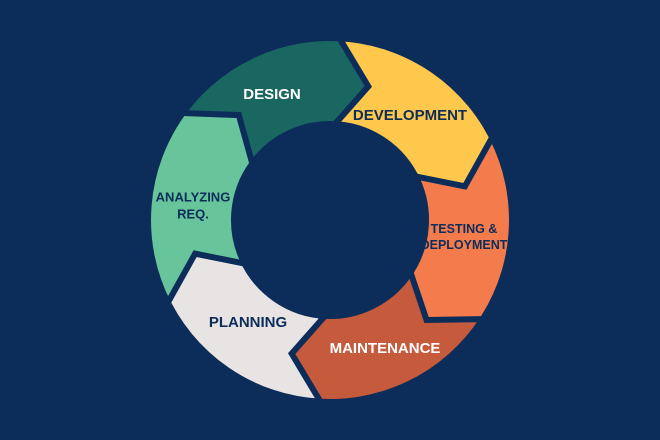 Image resolution: width=660 pixels, height=440 pixels. I want to click on label-maintenance: MAINTENANCE, so click(385, 348).